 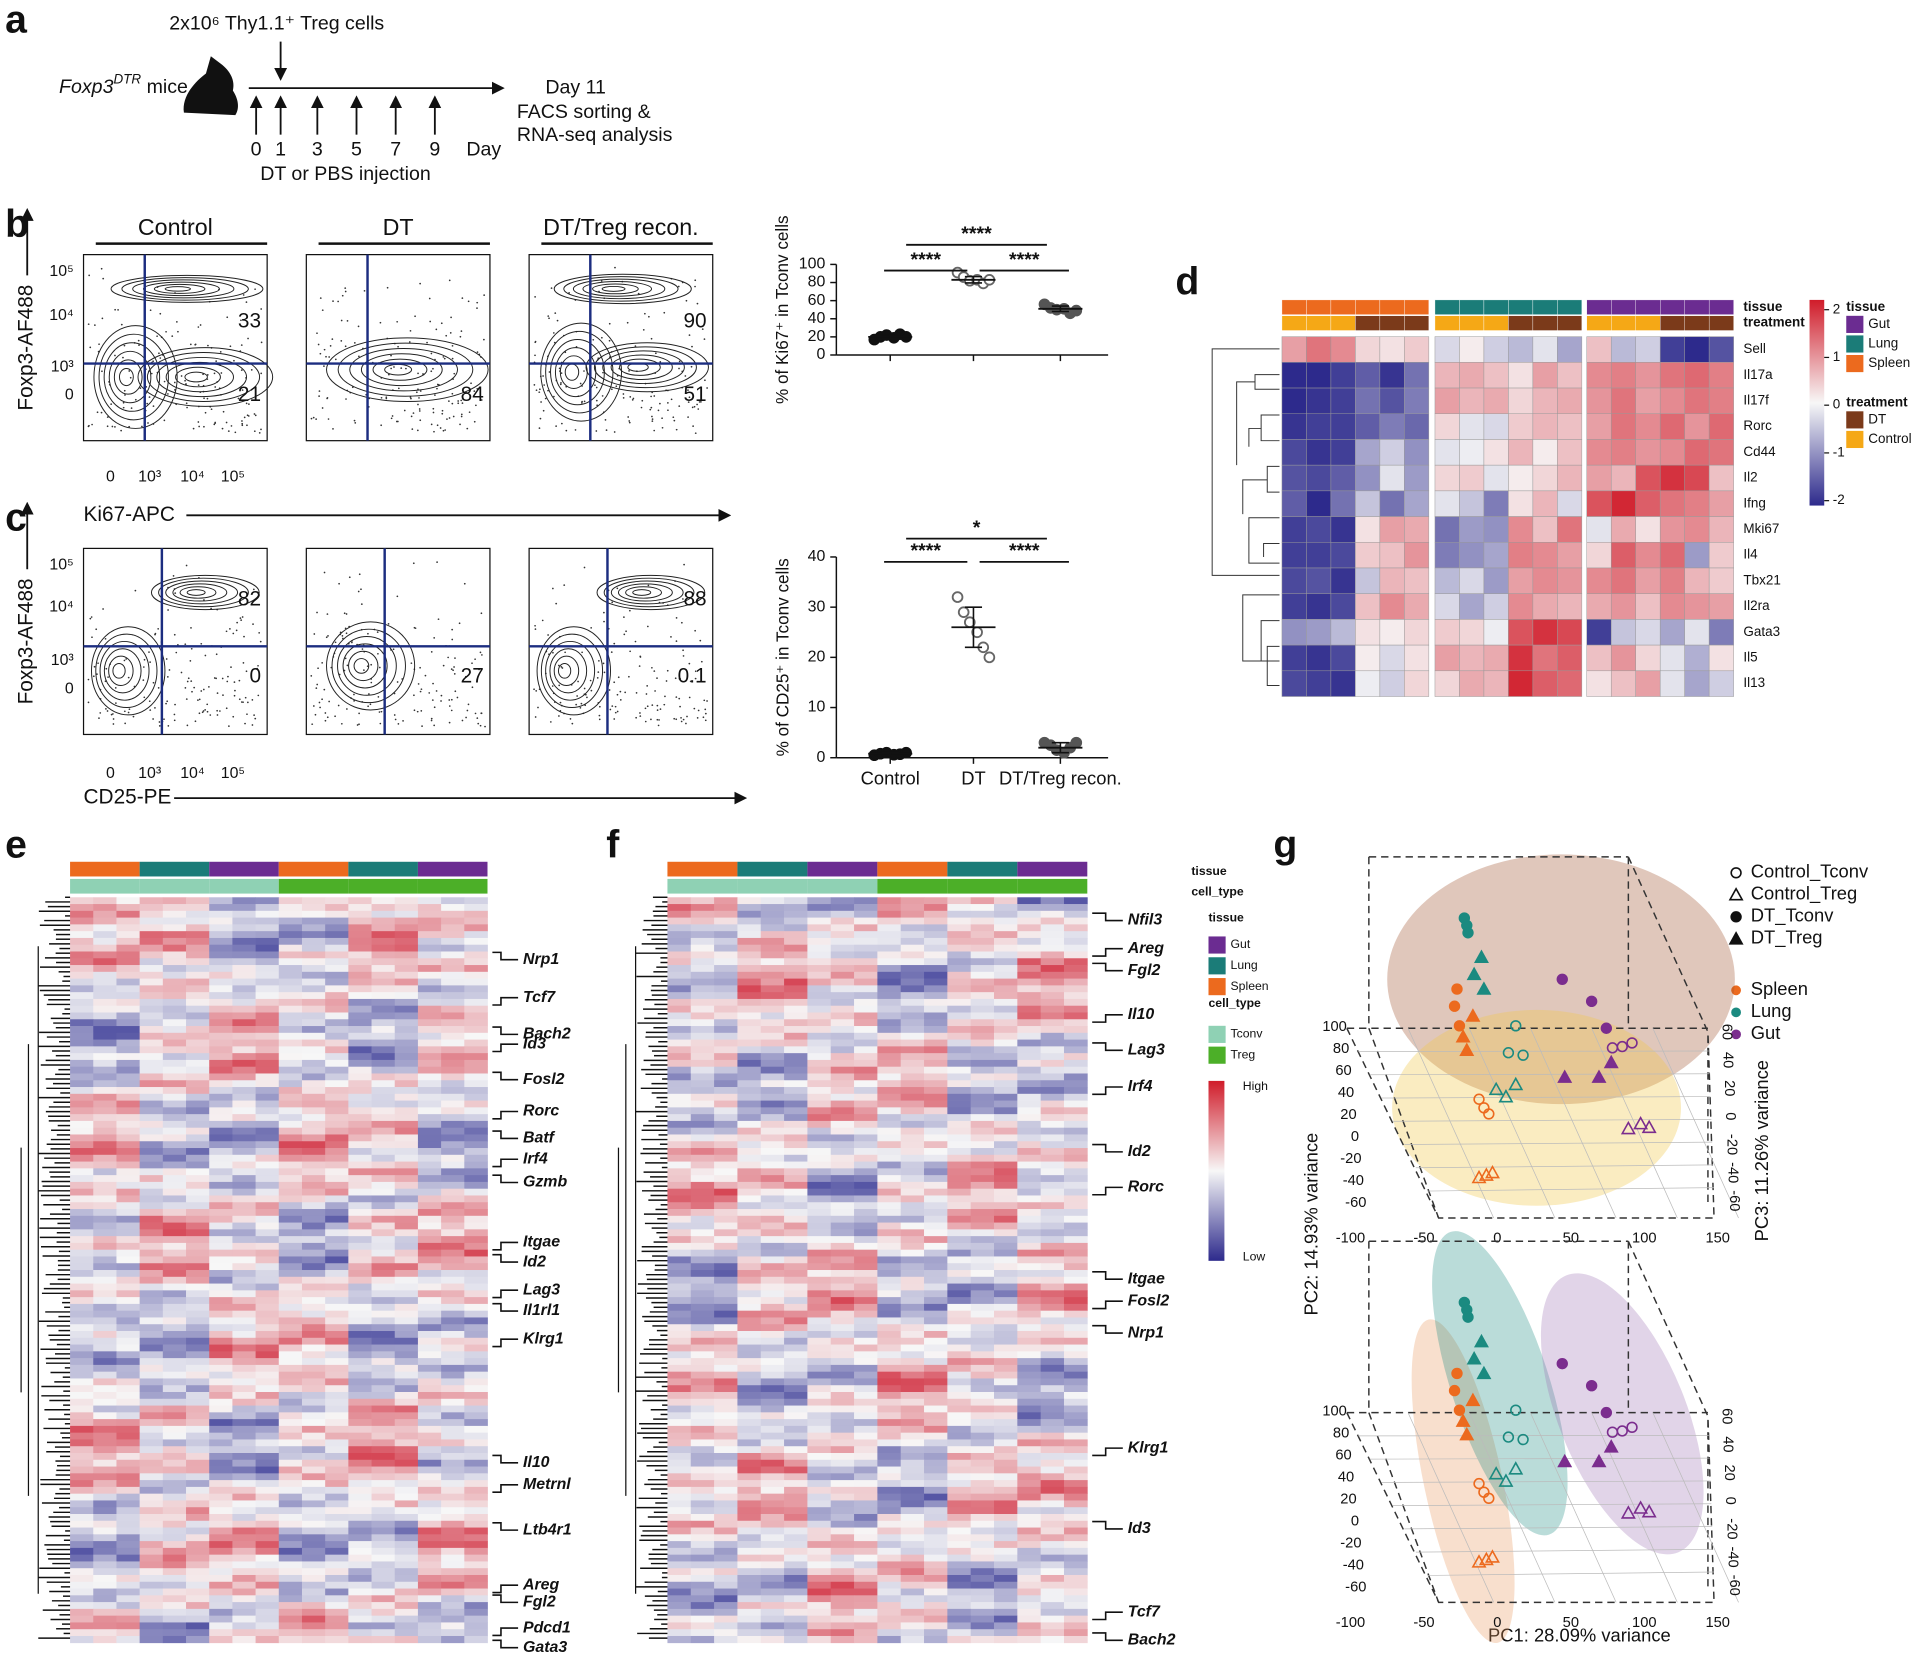 What do you see at coordinates (149, 477) in the screenshot?
I see `x-tick-label: 10³` at bounding box center [149, 477].